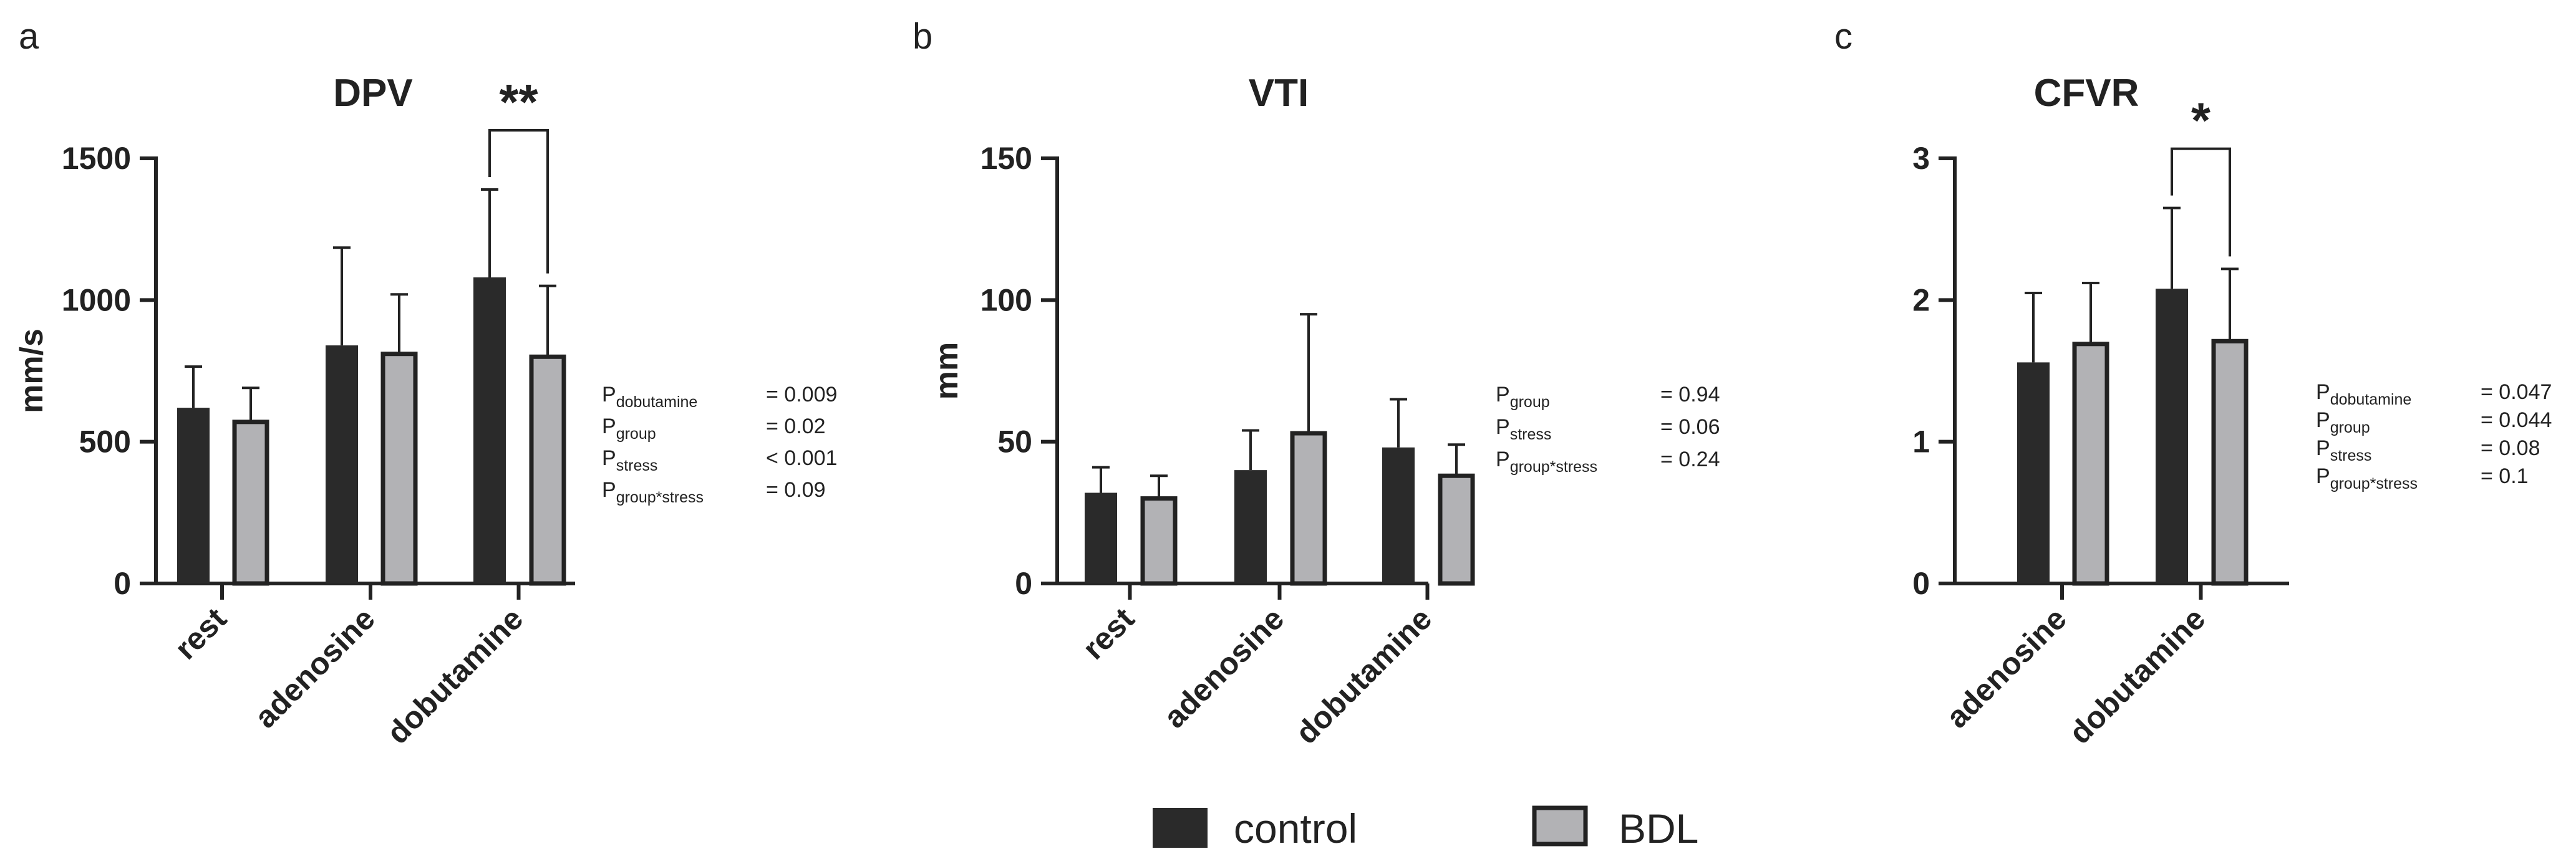 The image size is (2576, 859). What do you see at coordinates (2505, 476) in the screenshot?
I see `stat-value: = 0.1` at bounding box center [2505, 476].